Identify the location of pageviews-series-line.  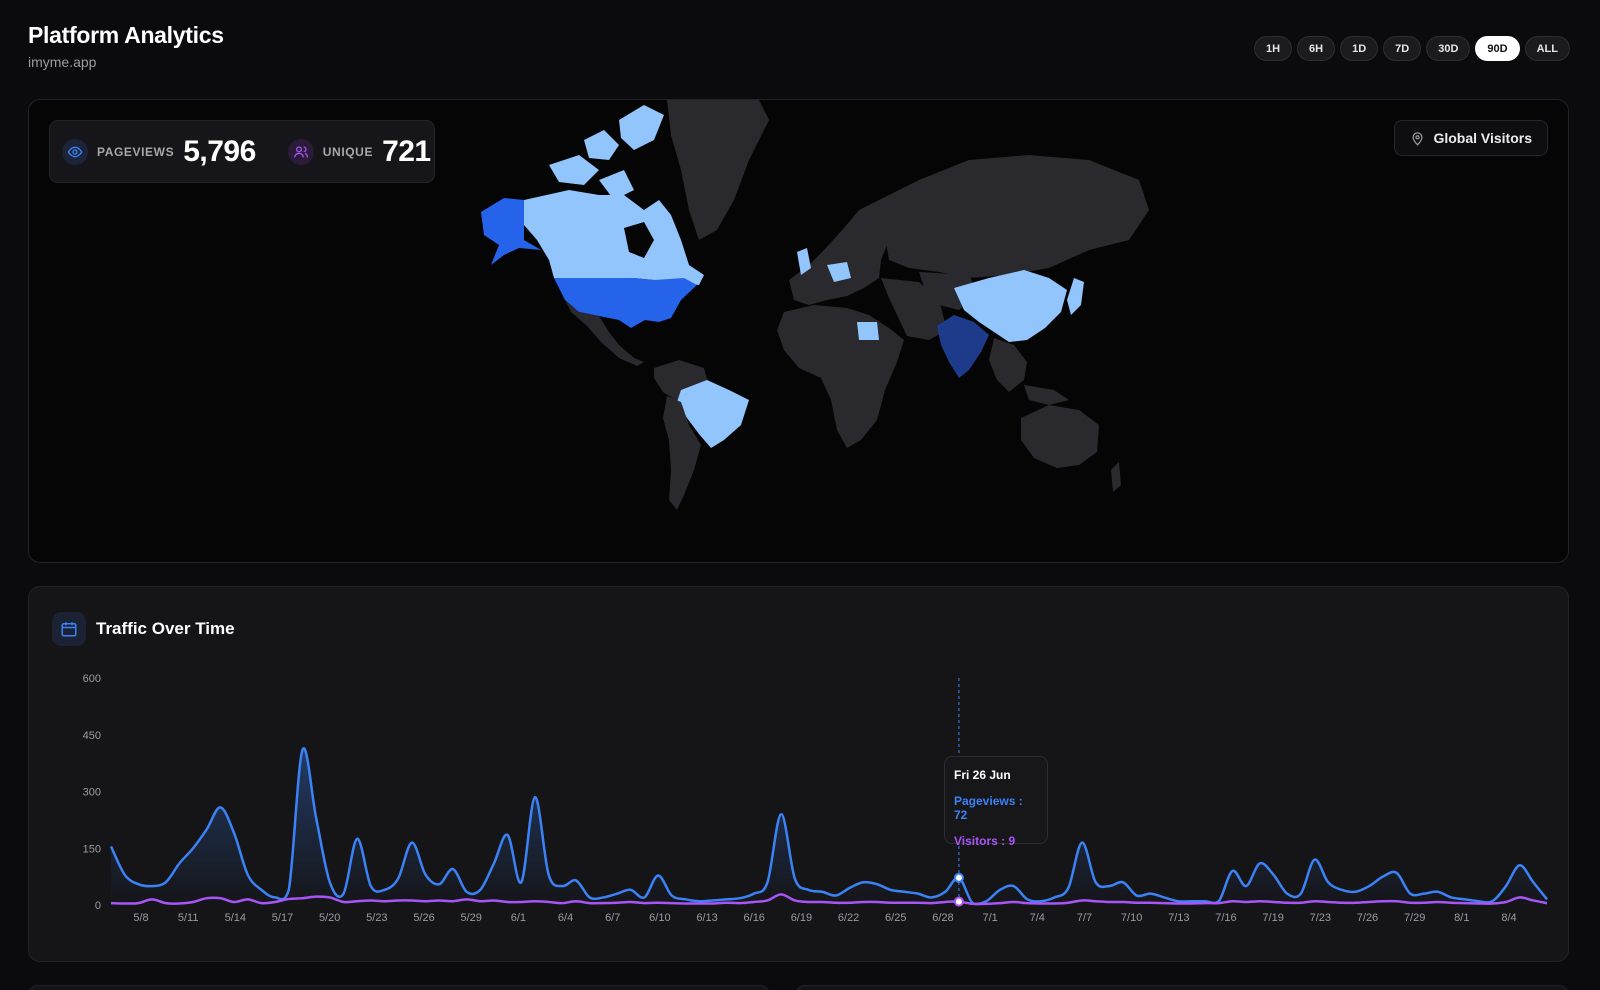
(828, 826).